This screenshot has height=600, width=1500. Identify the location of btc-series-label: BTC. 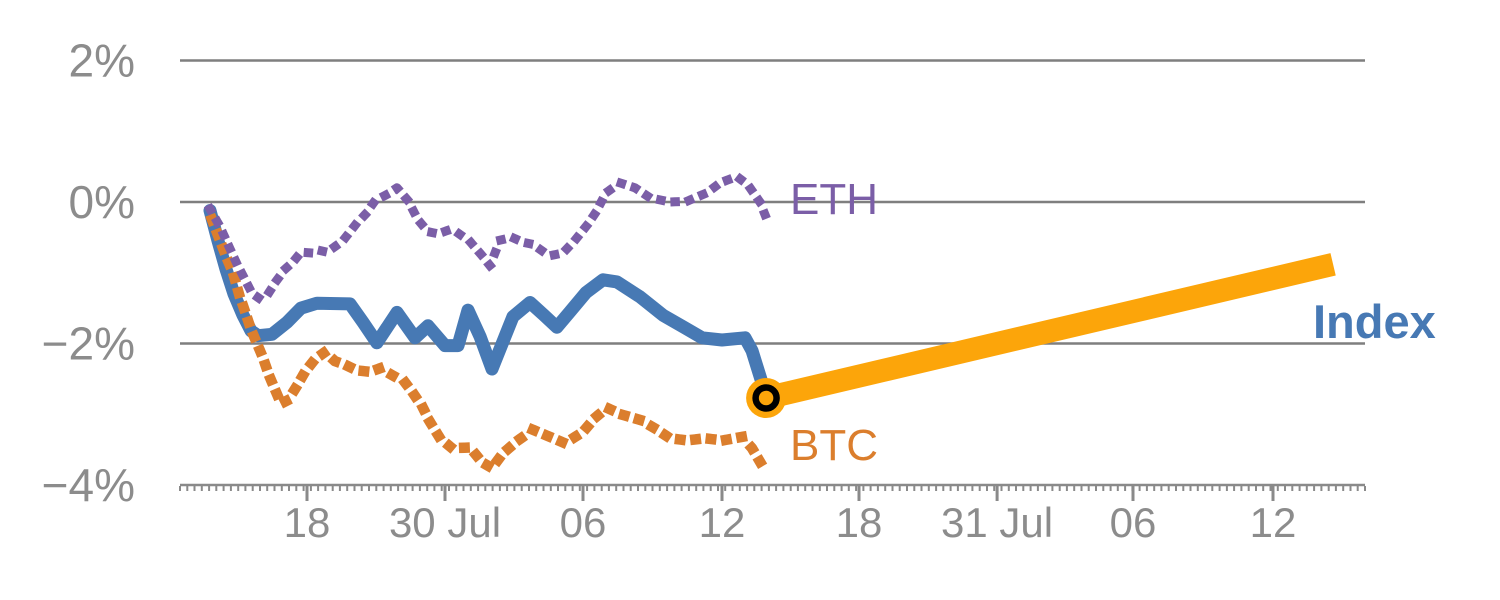
(834, 445).